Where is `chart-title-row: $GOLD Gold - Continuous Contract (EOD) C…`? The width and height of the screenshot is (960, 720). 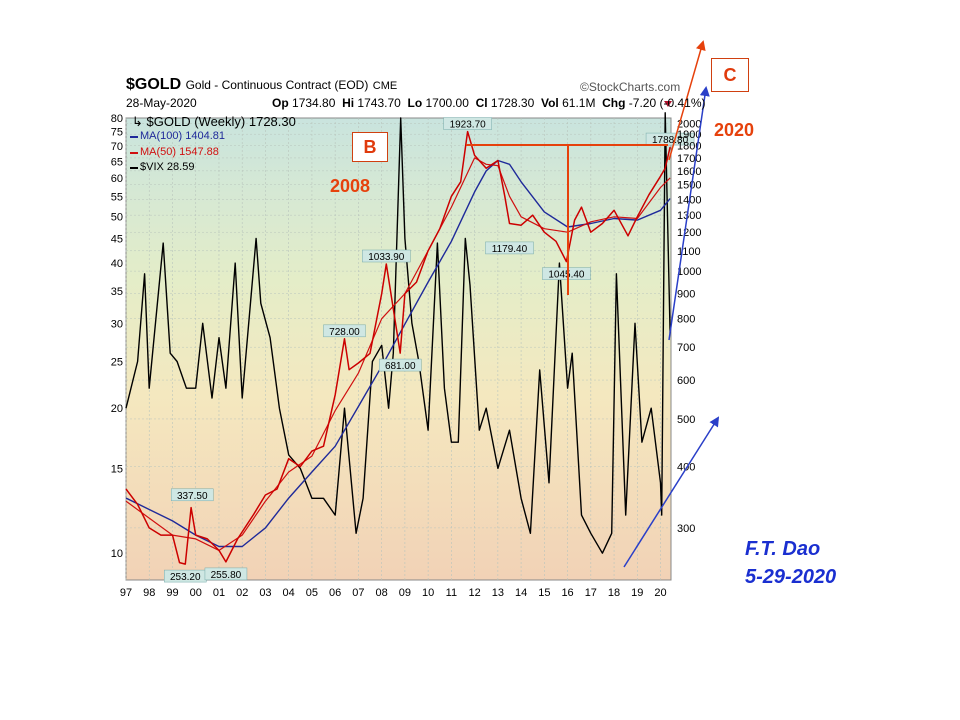
chart-title-row: $GOLD Gold - Continuous Contract (EOD) C… is located at coordinates (261, 85).